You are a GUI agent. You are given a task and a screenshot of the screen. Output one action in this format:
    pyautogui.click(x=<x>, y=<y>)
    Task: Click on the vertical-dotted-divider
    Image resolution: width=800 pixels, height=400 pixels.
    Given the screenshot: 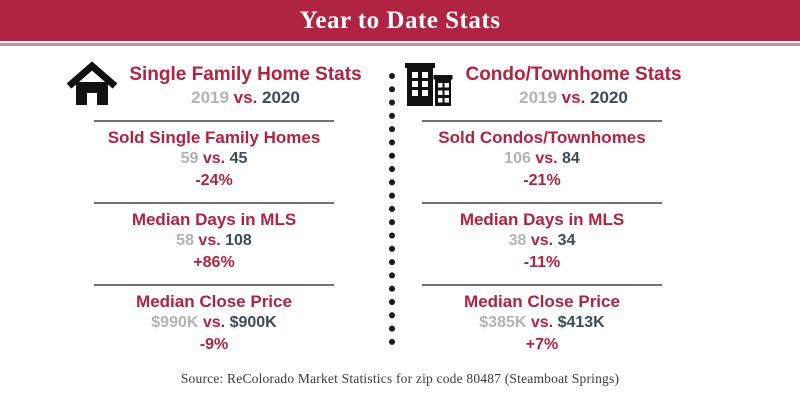 What is the action you would take?
    pyautogui.click(x=392, y=210)
    